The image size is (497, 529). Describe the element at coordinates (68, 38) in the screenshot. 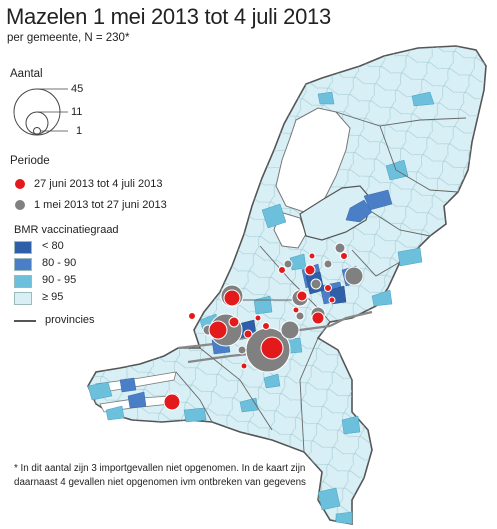

I see `map-subtitle: per gemeente, N = 230*` at that location.